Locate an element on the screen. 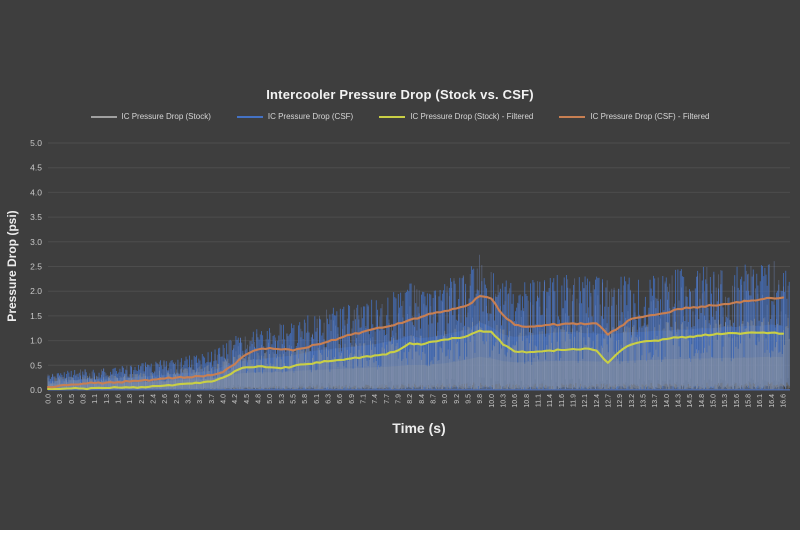 The width and height of the screenshot is (800, 533). svg-text: 4.2 is located at coordinates (235, 399).